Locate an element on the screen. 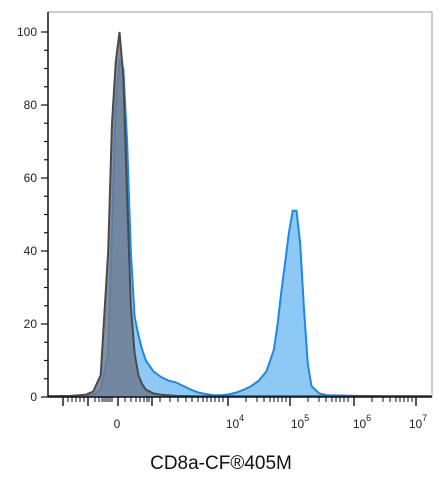 This screenshot has width=442, height=481. x-axis-title: CD8a-CF®405M is located at coordinates (221, 463).